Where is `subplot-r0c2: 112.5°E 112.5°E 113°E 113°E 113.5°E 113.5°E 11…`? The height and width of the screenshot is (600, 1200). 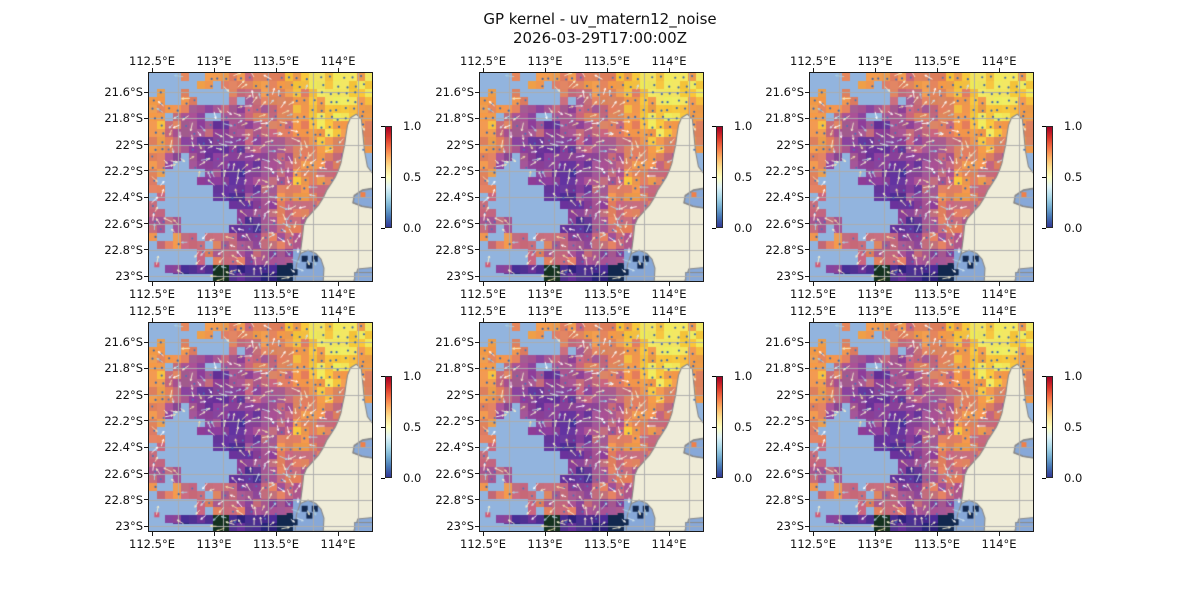
subplot-r0c2: 112.5°E 112.5°E 113°E 113°E 113.5°E 113.5°E 11… is located at coordinates (923, 177).